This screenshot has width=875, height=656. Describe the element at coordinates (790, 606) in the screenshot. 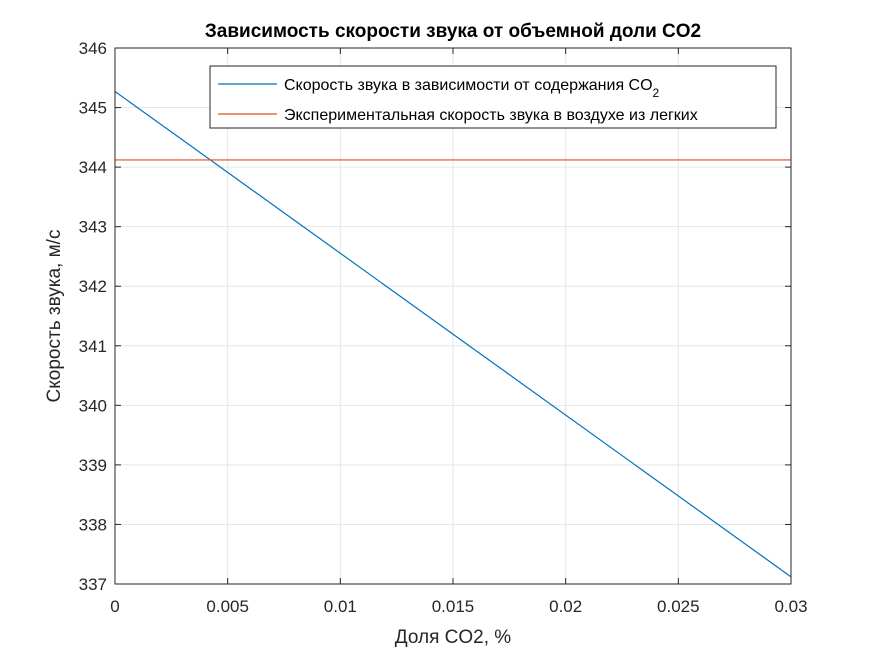

I see `x-tick-label: 0.03` at that location.